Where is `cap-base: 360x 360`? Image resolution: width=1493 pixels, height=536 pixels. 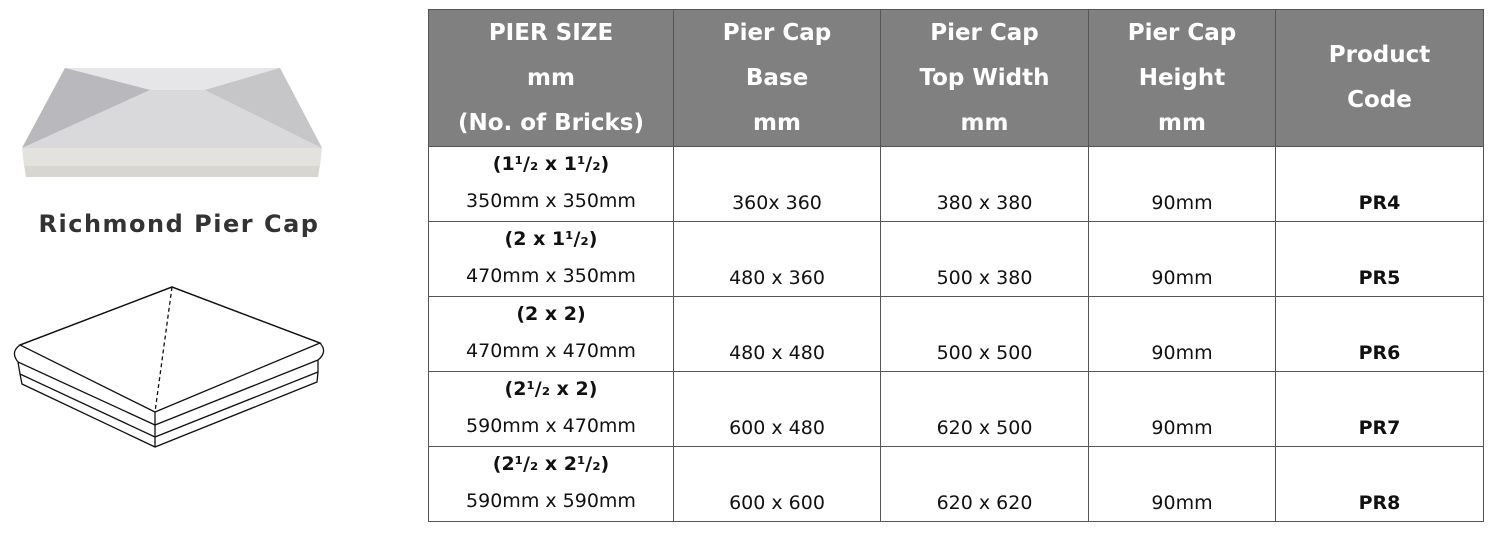 cap-base: 360x 360 is located at coordinates (777, 184).